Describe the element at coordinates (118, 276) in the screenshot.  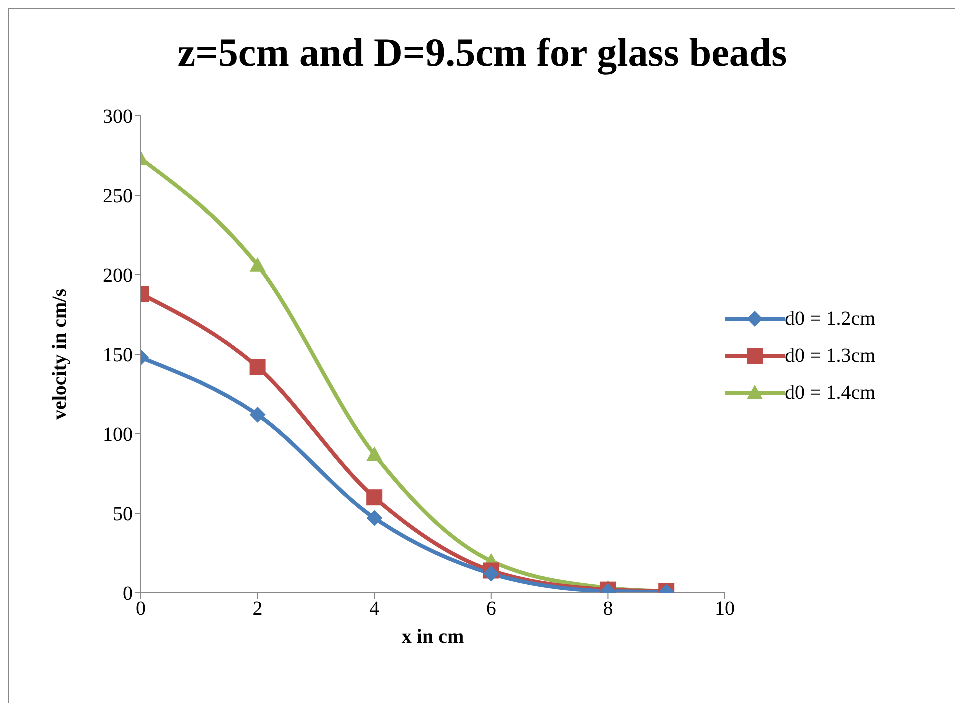
I see `y-tick-label: 200` at that location.